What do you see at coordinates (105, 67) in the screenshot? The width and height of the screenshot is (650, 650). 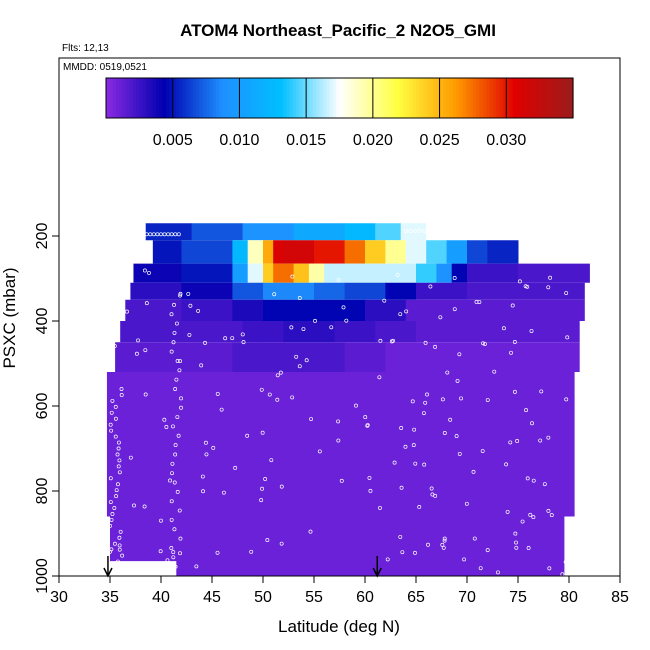 I see `dates-note: MMDD: 0519,0521` at bounding box center [105, 67].